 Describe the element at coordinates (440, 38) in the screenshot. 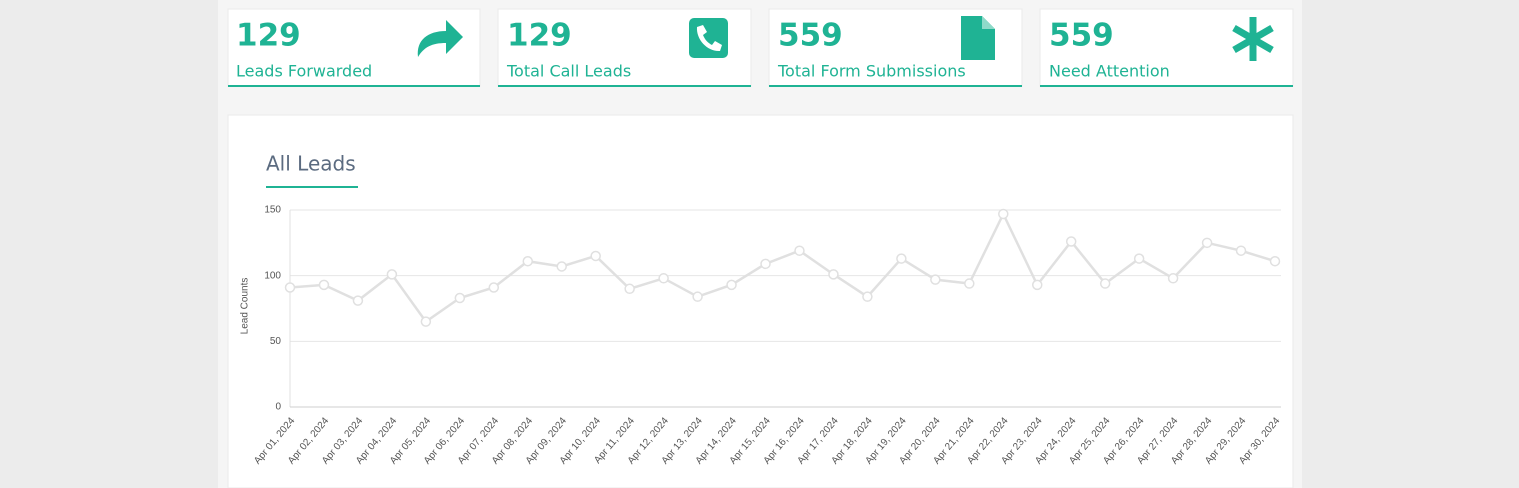

I see `forward-icon` at that location.